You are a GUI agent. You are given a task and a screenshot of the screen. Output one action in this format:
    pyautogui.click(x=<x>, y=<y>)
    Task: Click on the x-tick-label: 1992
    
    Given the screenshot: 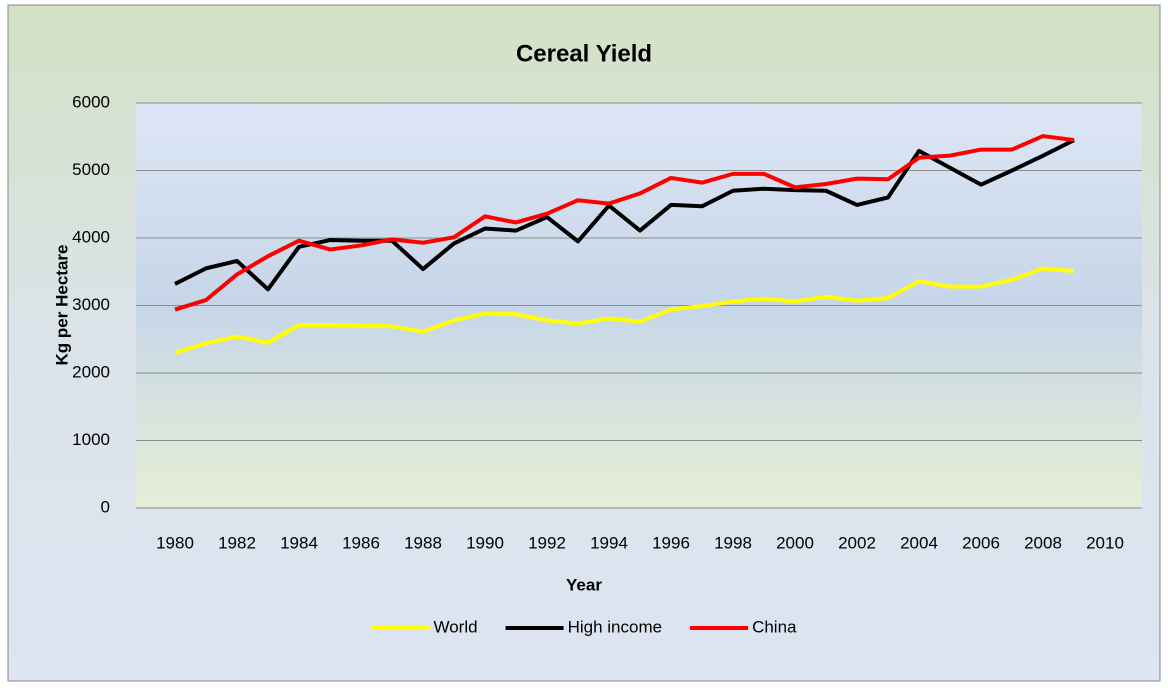 What is the action you would take?
    pyautogui.click(x=547, y=542)
    